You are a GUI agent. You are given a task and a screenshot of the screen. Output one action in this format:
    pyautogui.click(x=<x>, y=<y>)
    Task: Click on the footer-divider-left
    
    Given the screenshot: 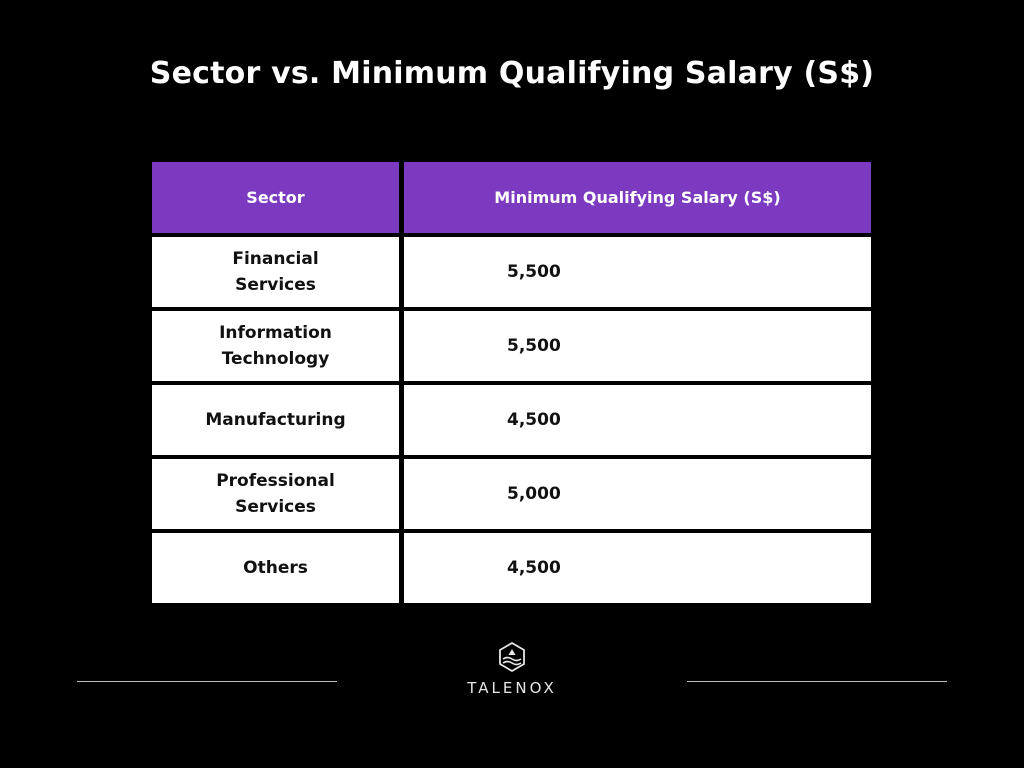 What is the action you would take?
    pyautogui.click(x=207, y=681)
    